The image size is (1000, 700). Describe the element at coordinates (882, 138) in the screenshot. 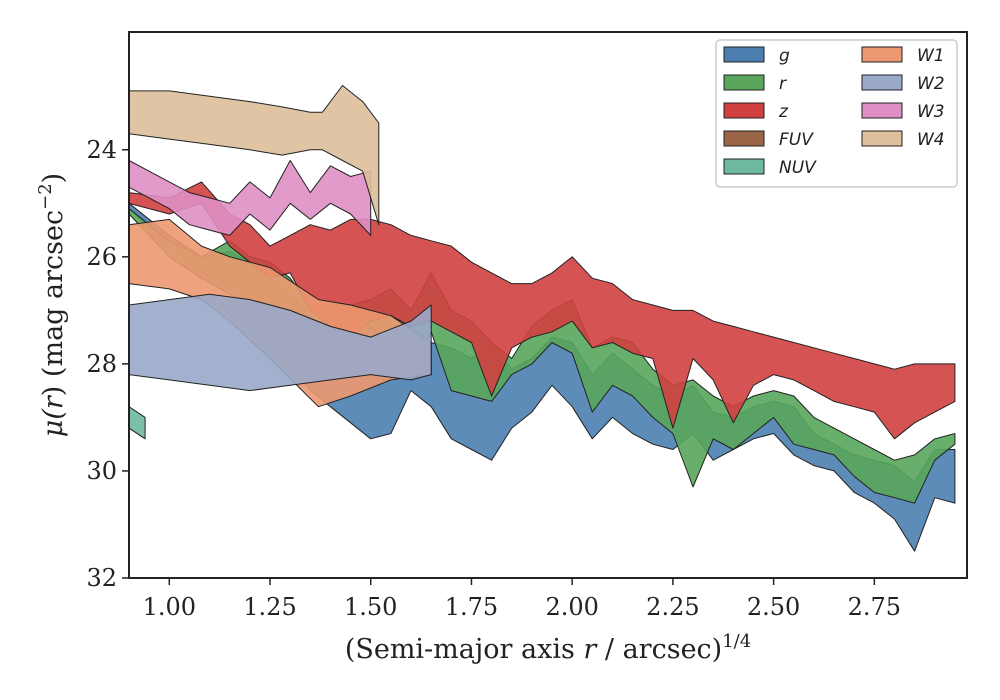

I see `legend-swatch-w4` at that location.